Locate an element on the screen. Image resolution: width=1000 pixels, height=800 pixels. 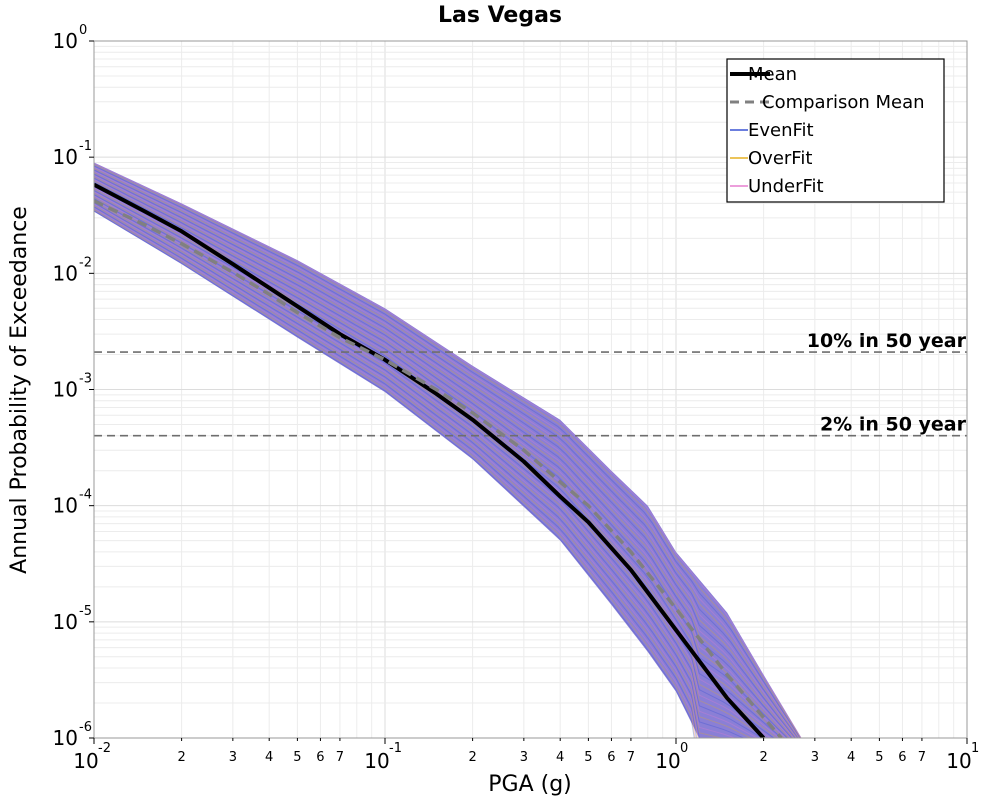
legend-label: OverFit is located at coordinates (780, 158).